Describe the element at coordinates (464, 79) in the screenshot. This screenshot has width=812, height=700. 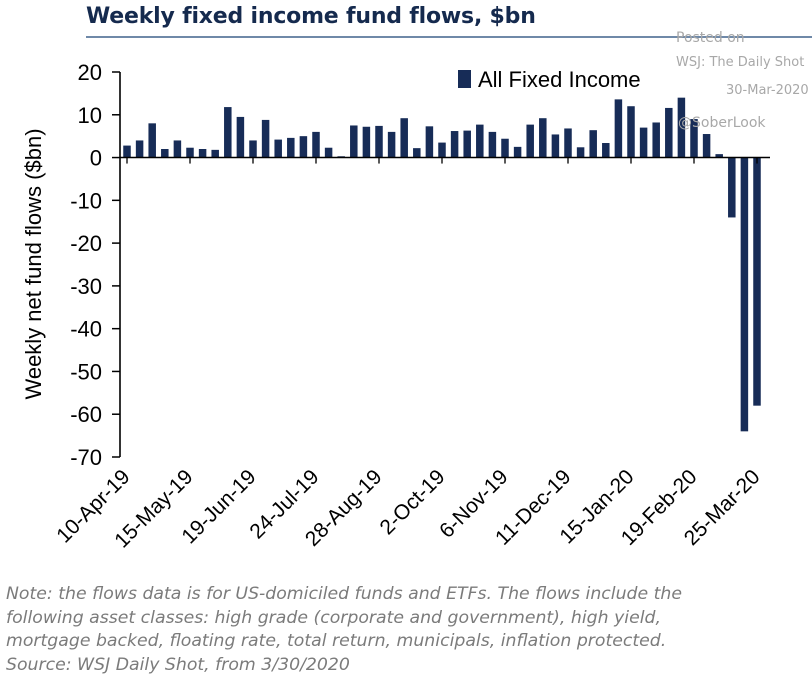
I see `legend-swatch` at that location.